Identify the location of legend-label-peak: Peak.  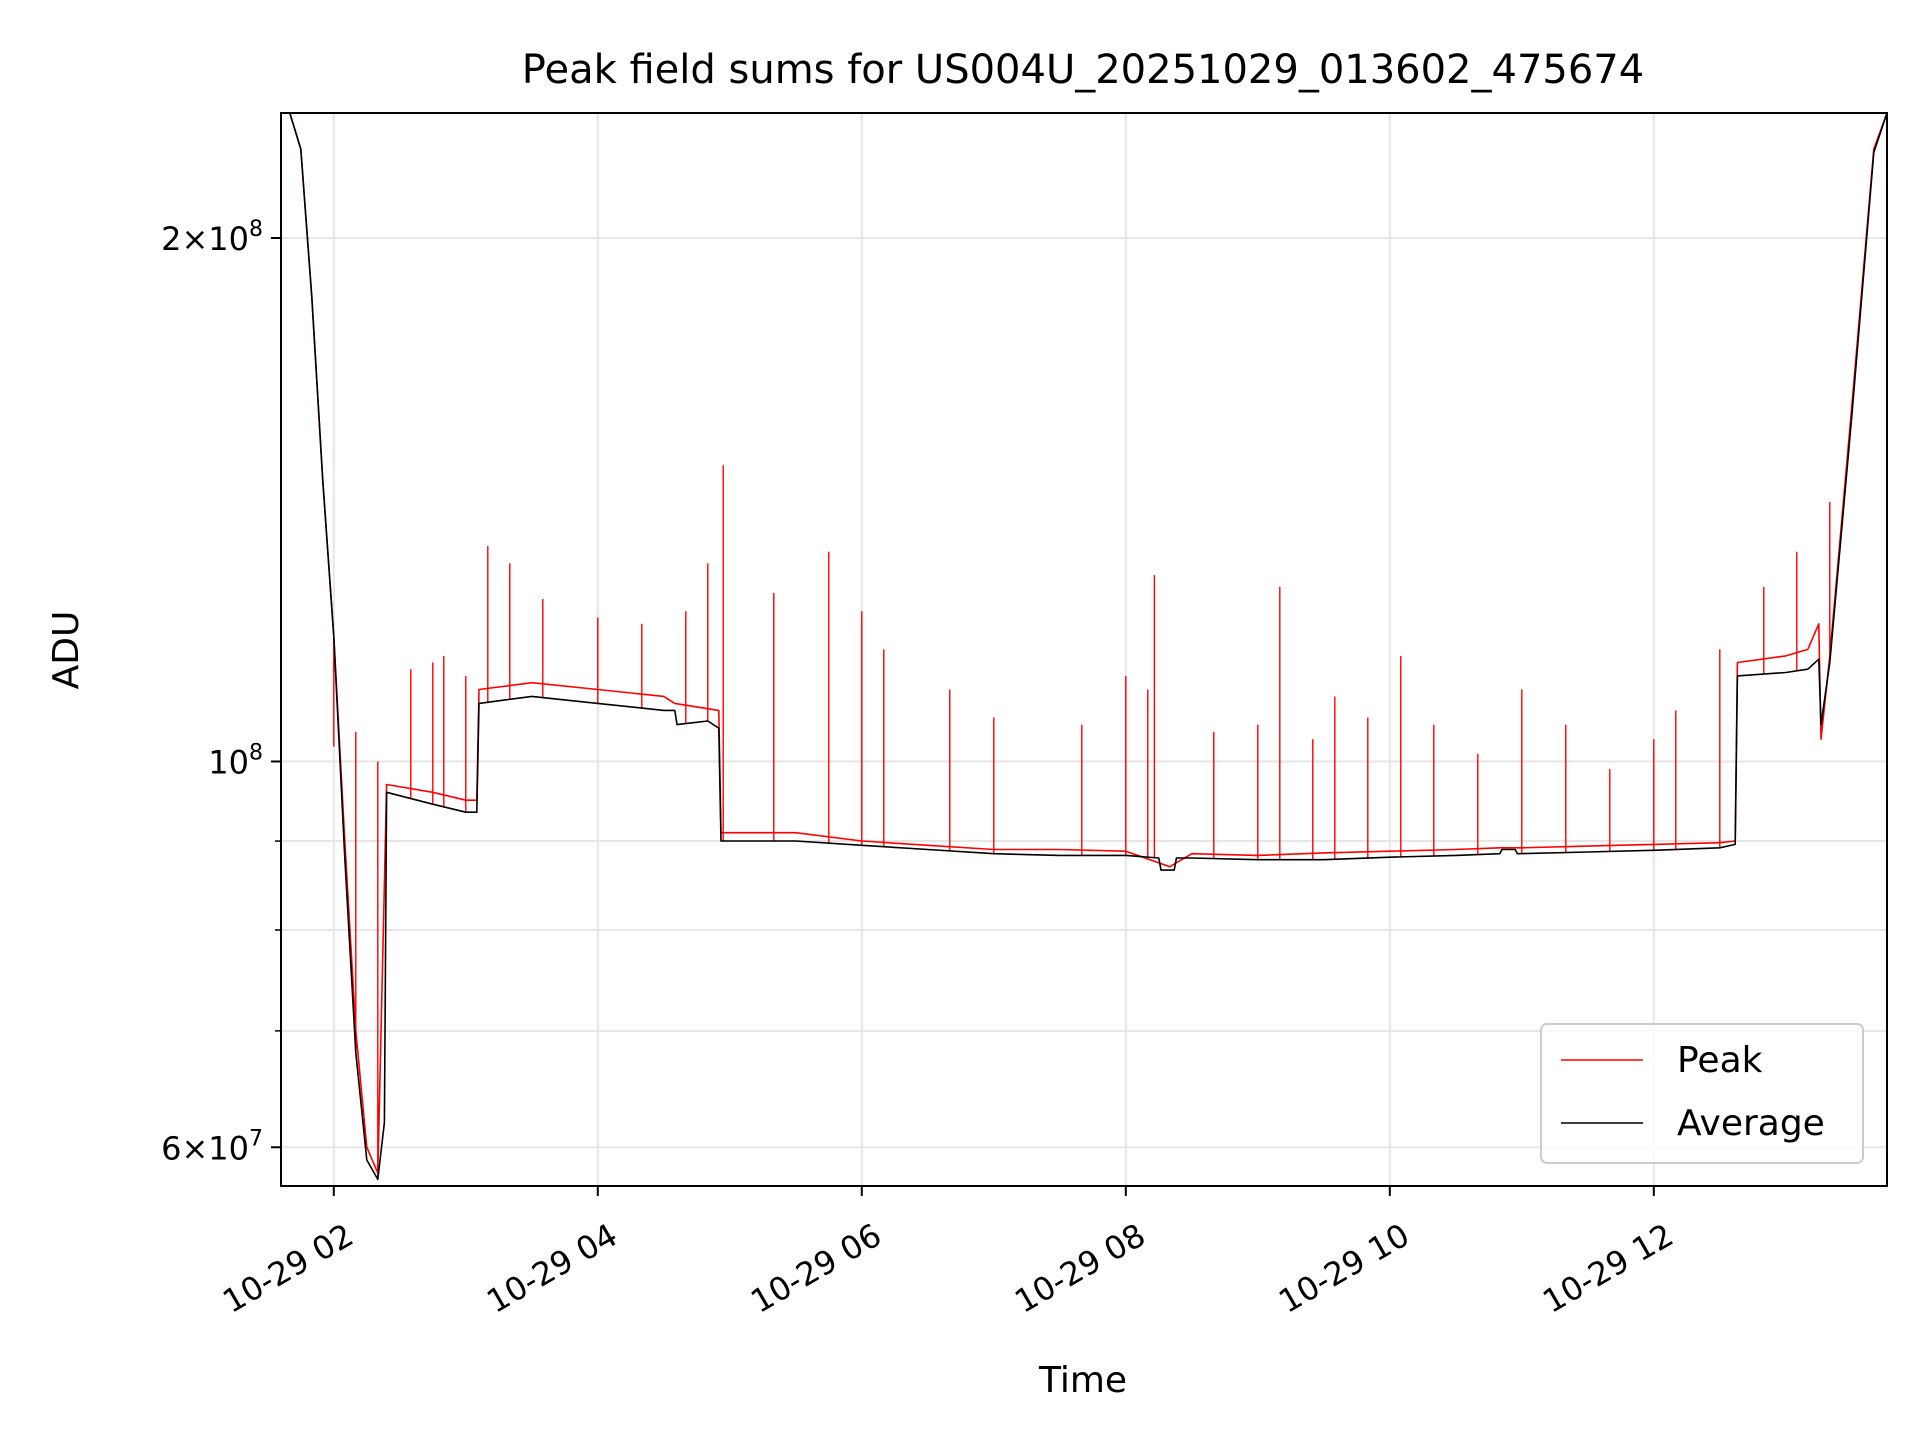
(1720, 1060).